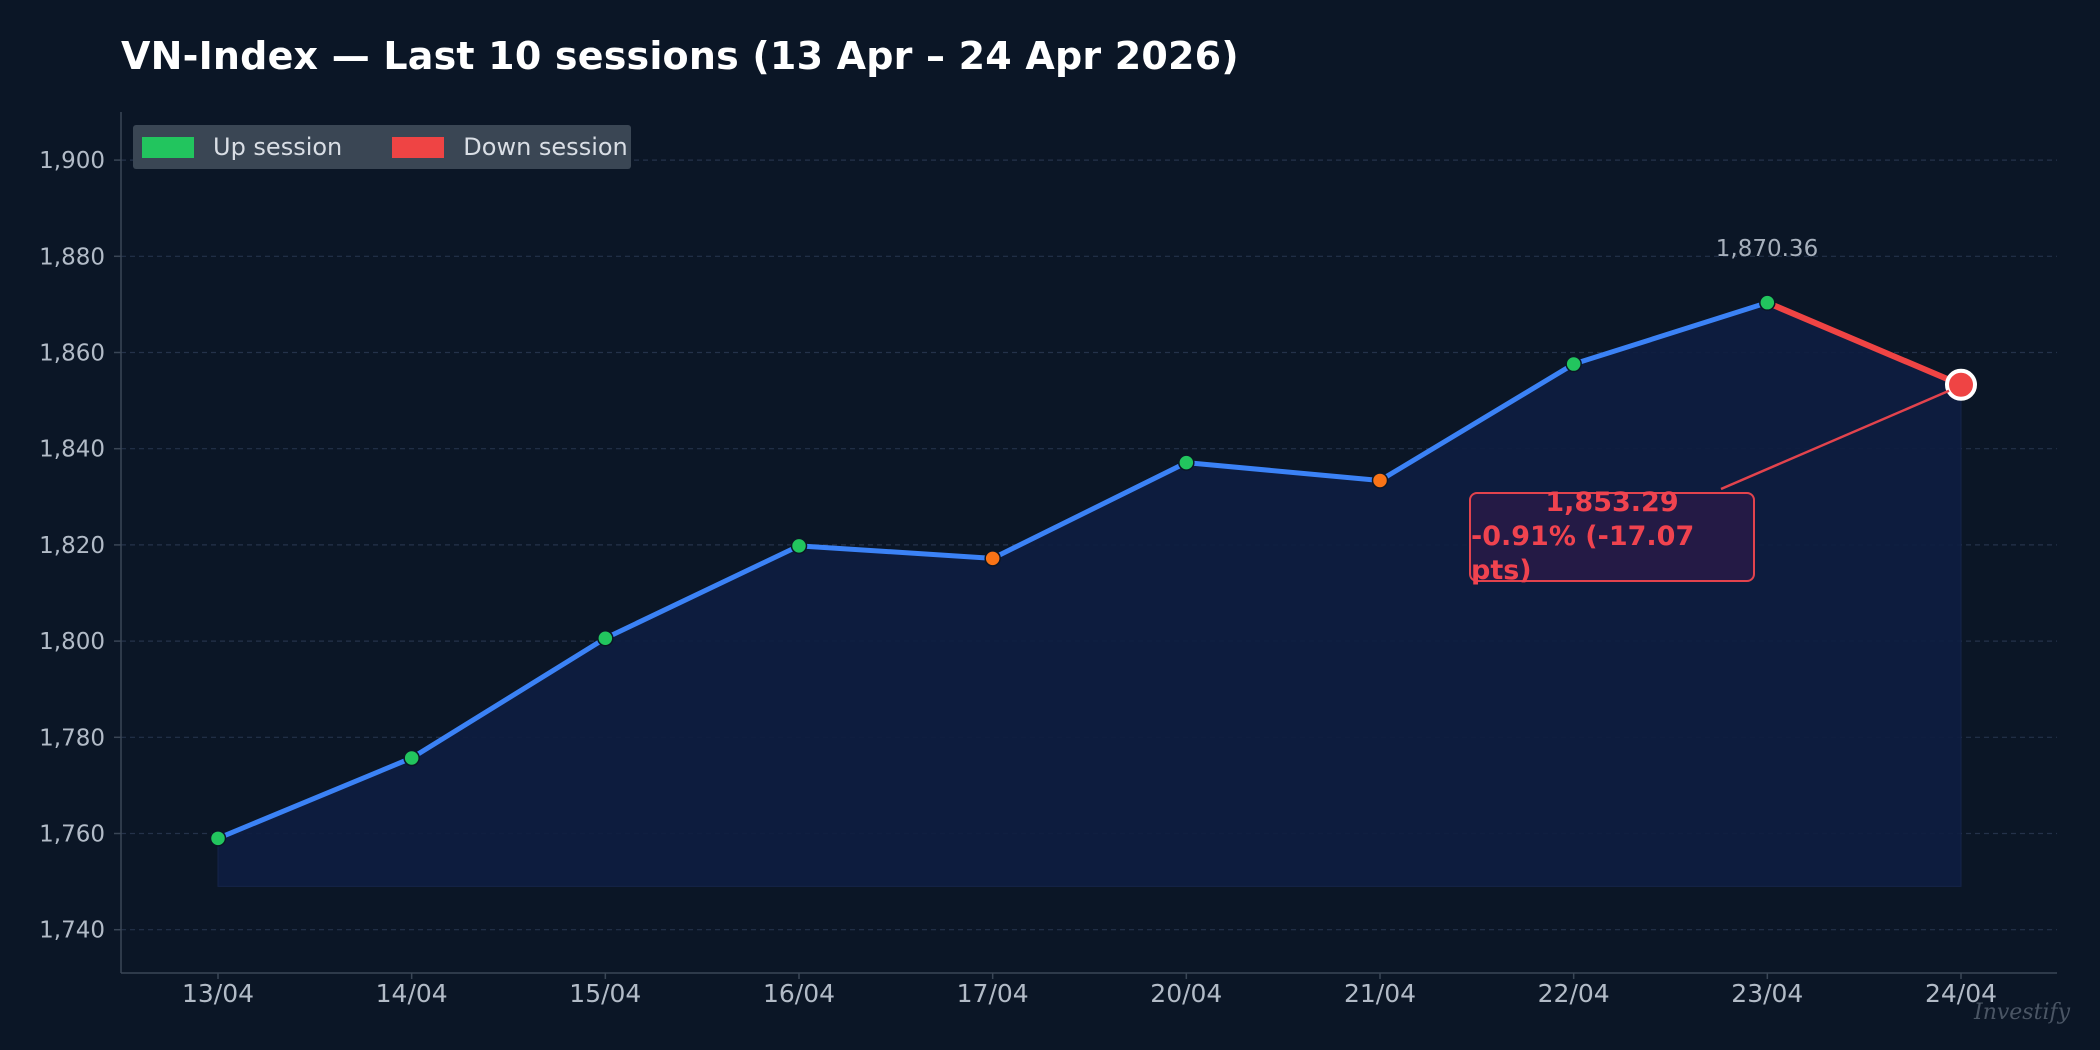 This screenshot has width=2100, height=1050. What do you see at coordinates (1835, 440) in the screenshot?
I see `callout-pointer` at bounding box center [1835, 440].